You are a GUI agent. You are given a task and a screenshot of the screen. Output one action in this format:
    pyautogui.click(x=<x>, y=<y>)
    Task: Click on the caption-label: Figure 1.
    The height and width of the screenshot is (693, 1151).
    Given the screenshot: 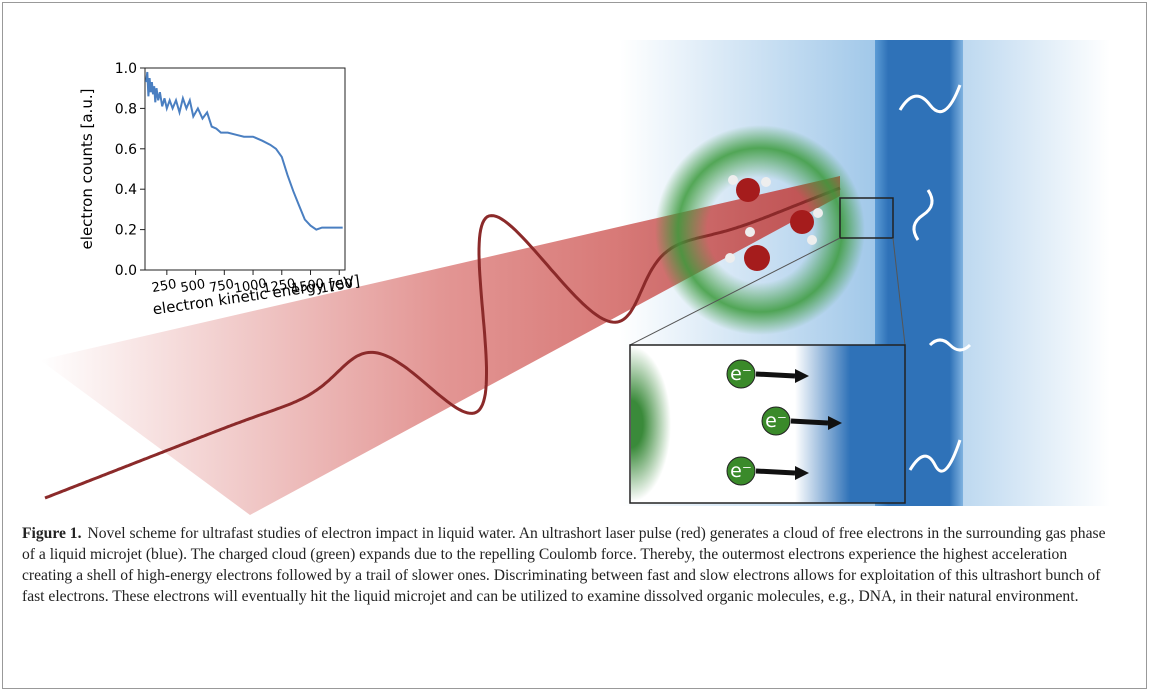 What is the action you would take?
    pyautogui.click(x=52, y=533)
    